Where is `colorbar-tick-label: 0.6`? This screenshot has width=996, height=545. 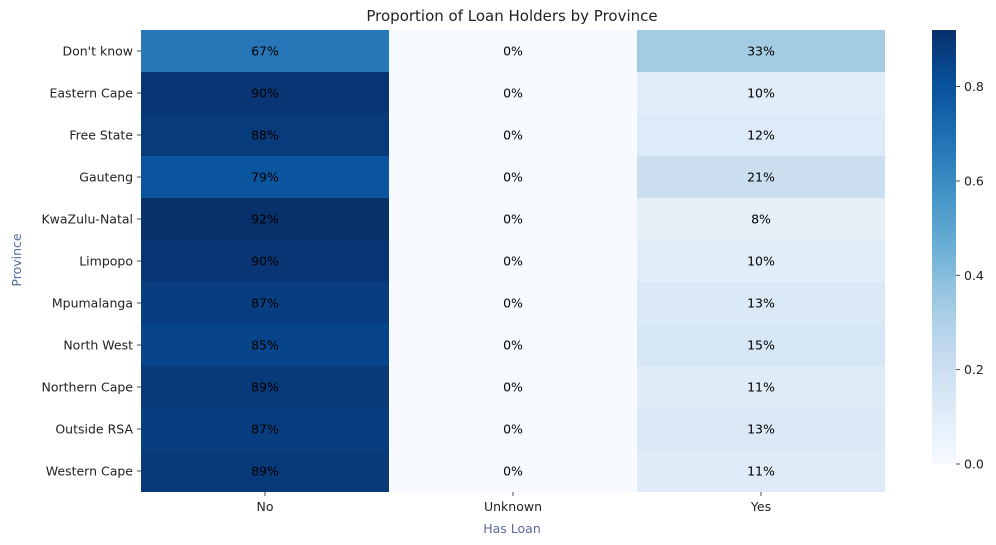 colorbar-tick-label: 0.6 is located at coordinates (974, 180).